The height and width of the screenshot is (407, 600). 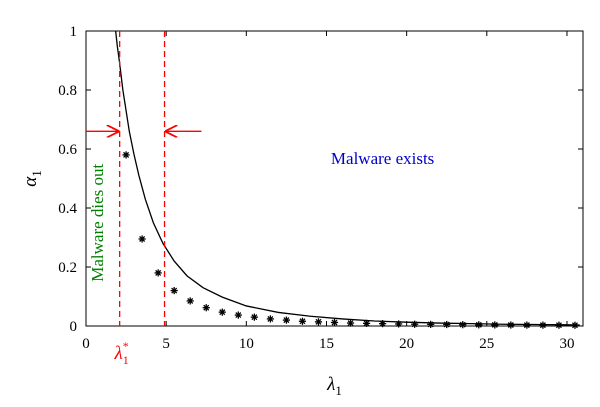 What do you see at coordinates (166, 344) in the screenshot?
I see `x-tick-label: 5` at bounding box center [166, 344].